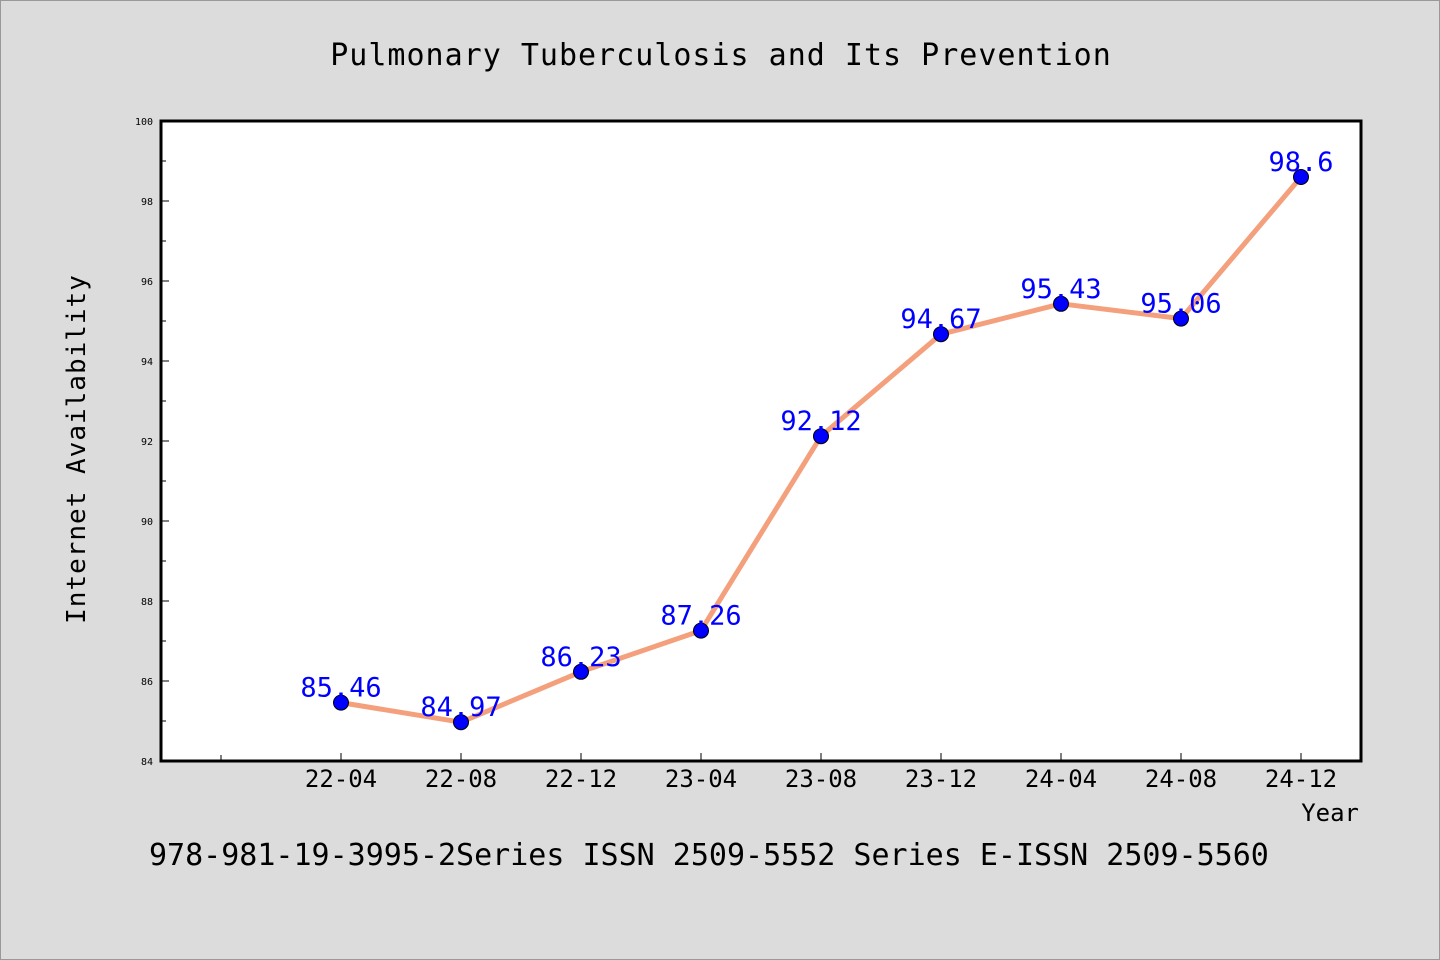 This screenshot has width=1440, height=960. I want to click on data-label: 95.43, so click(1060, 289).